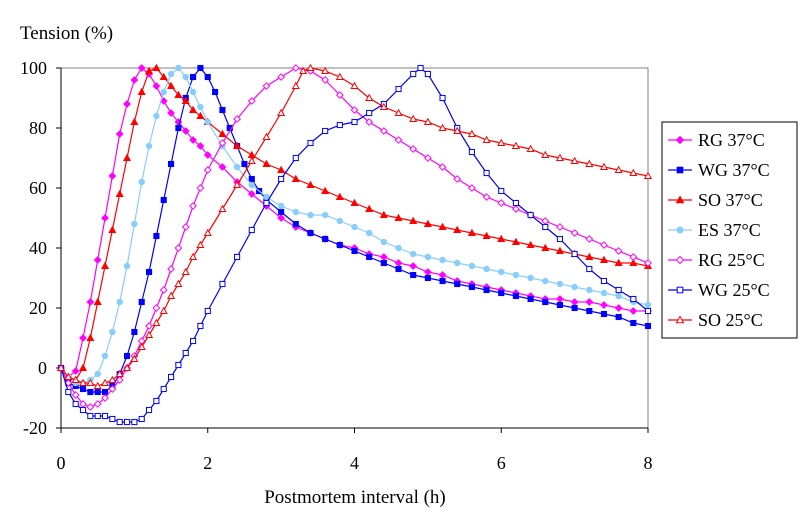 The width and height of the screenshot is (805, 528). I want to click on legend-label: SO 37°C, so click(730, 200).